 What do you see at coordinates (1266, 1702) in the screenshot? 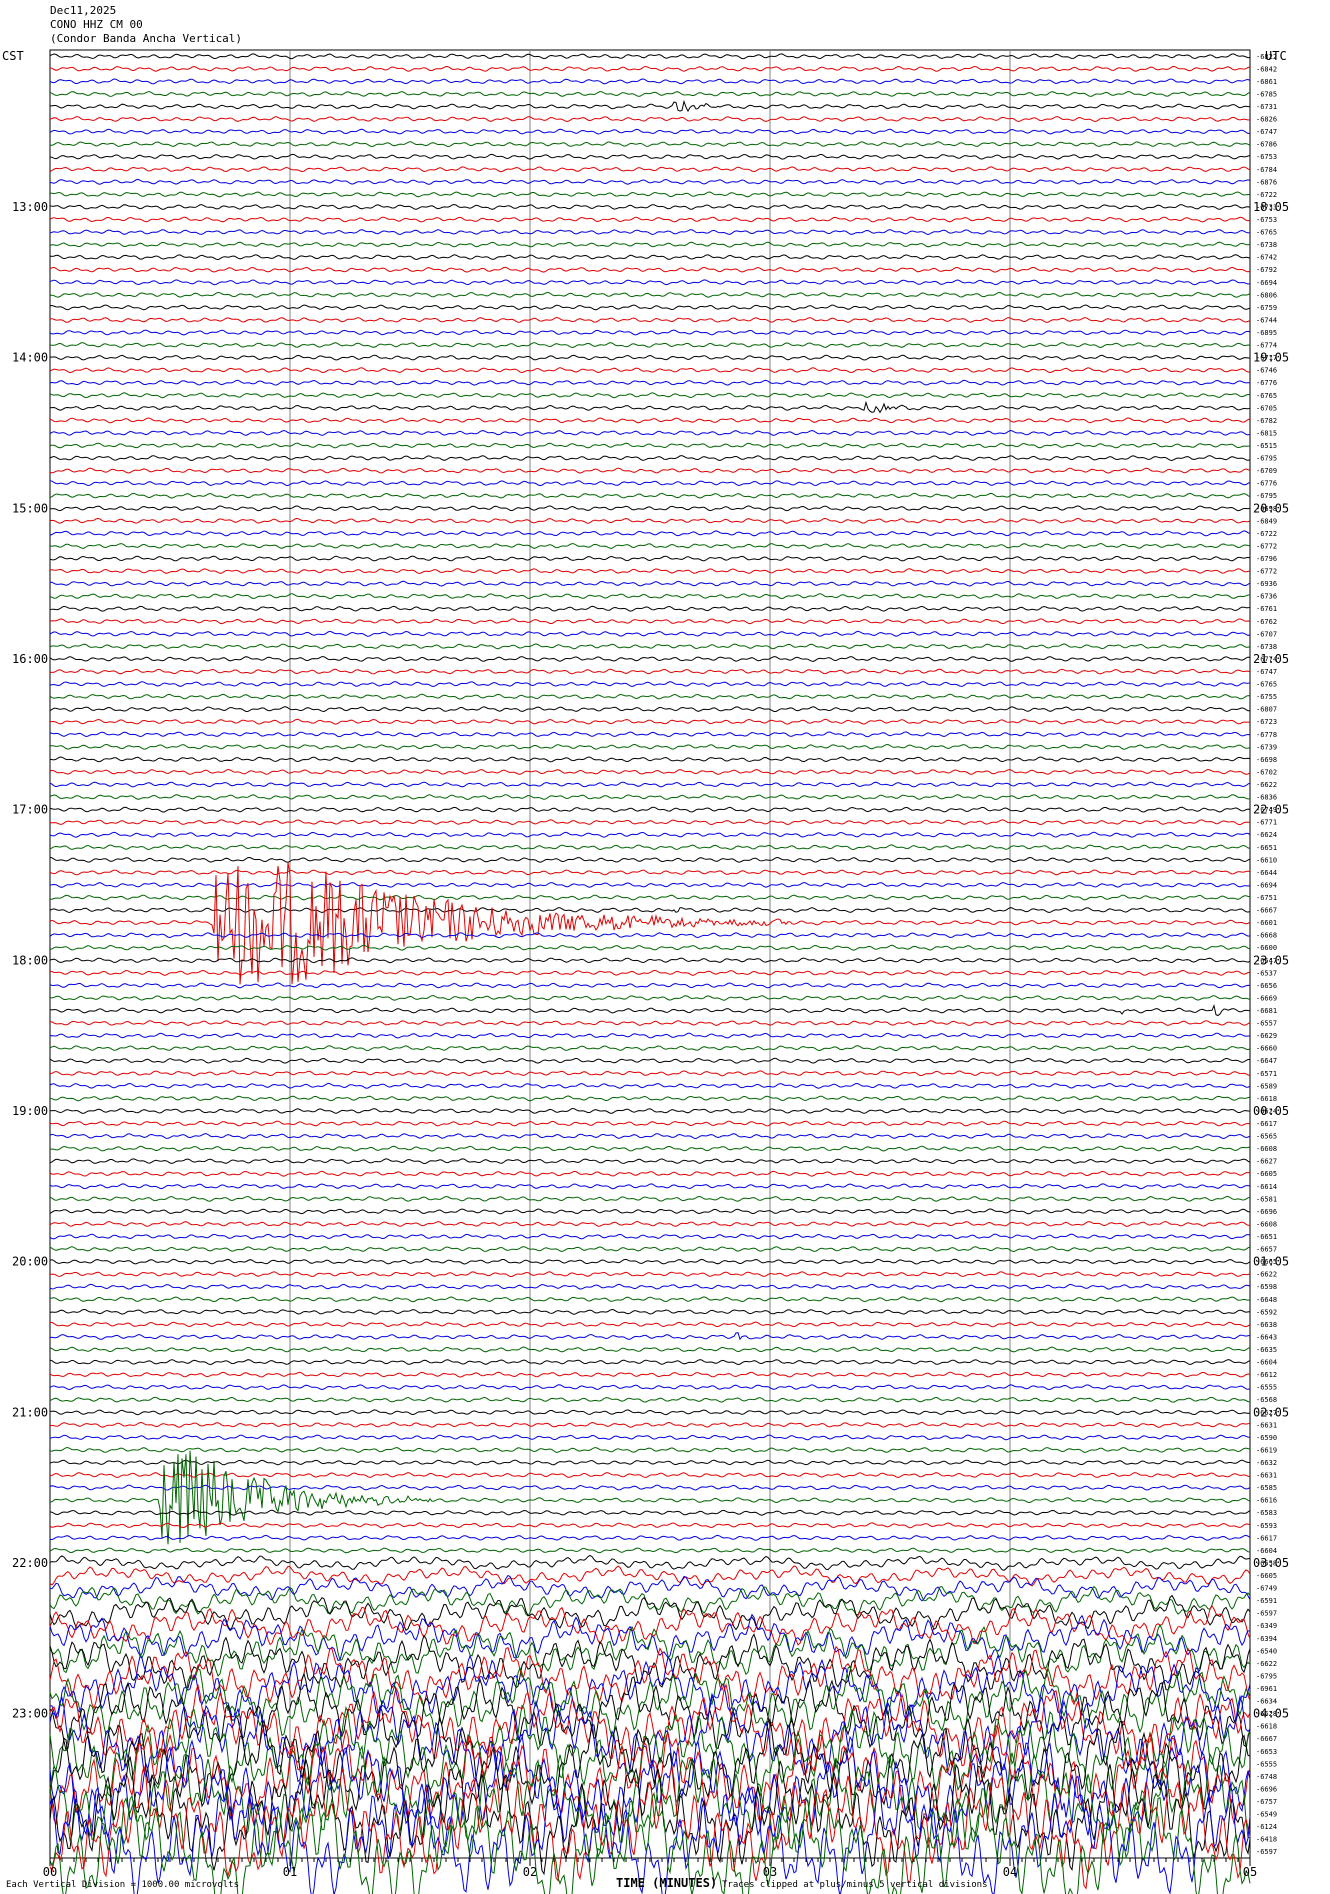
I see `trace-mean-label: -6634` at bounding box center [1266, 1702].